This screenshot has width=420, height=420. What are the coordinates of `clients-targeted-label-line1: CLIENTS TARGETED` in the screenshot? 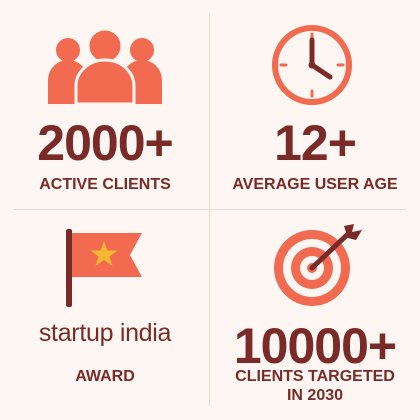 It's located at (315, 376).